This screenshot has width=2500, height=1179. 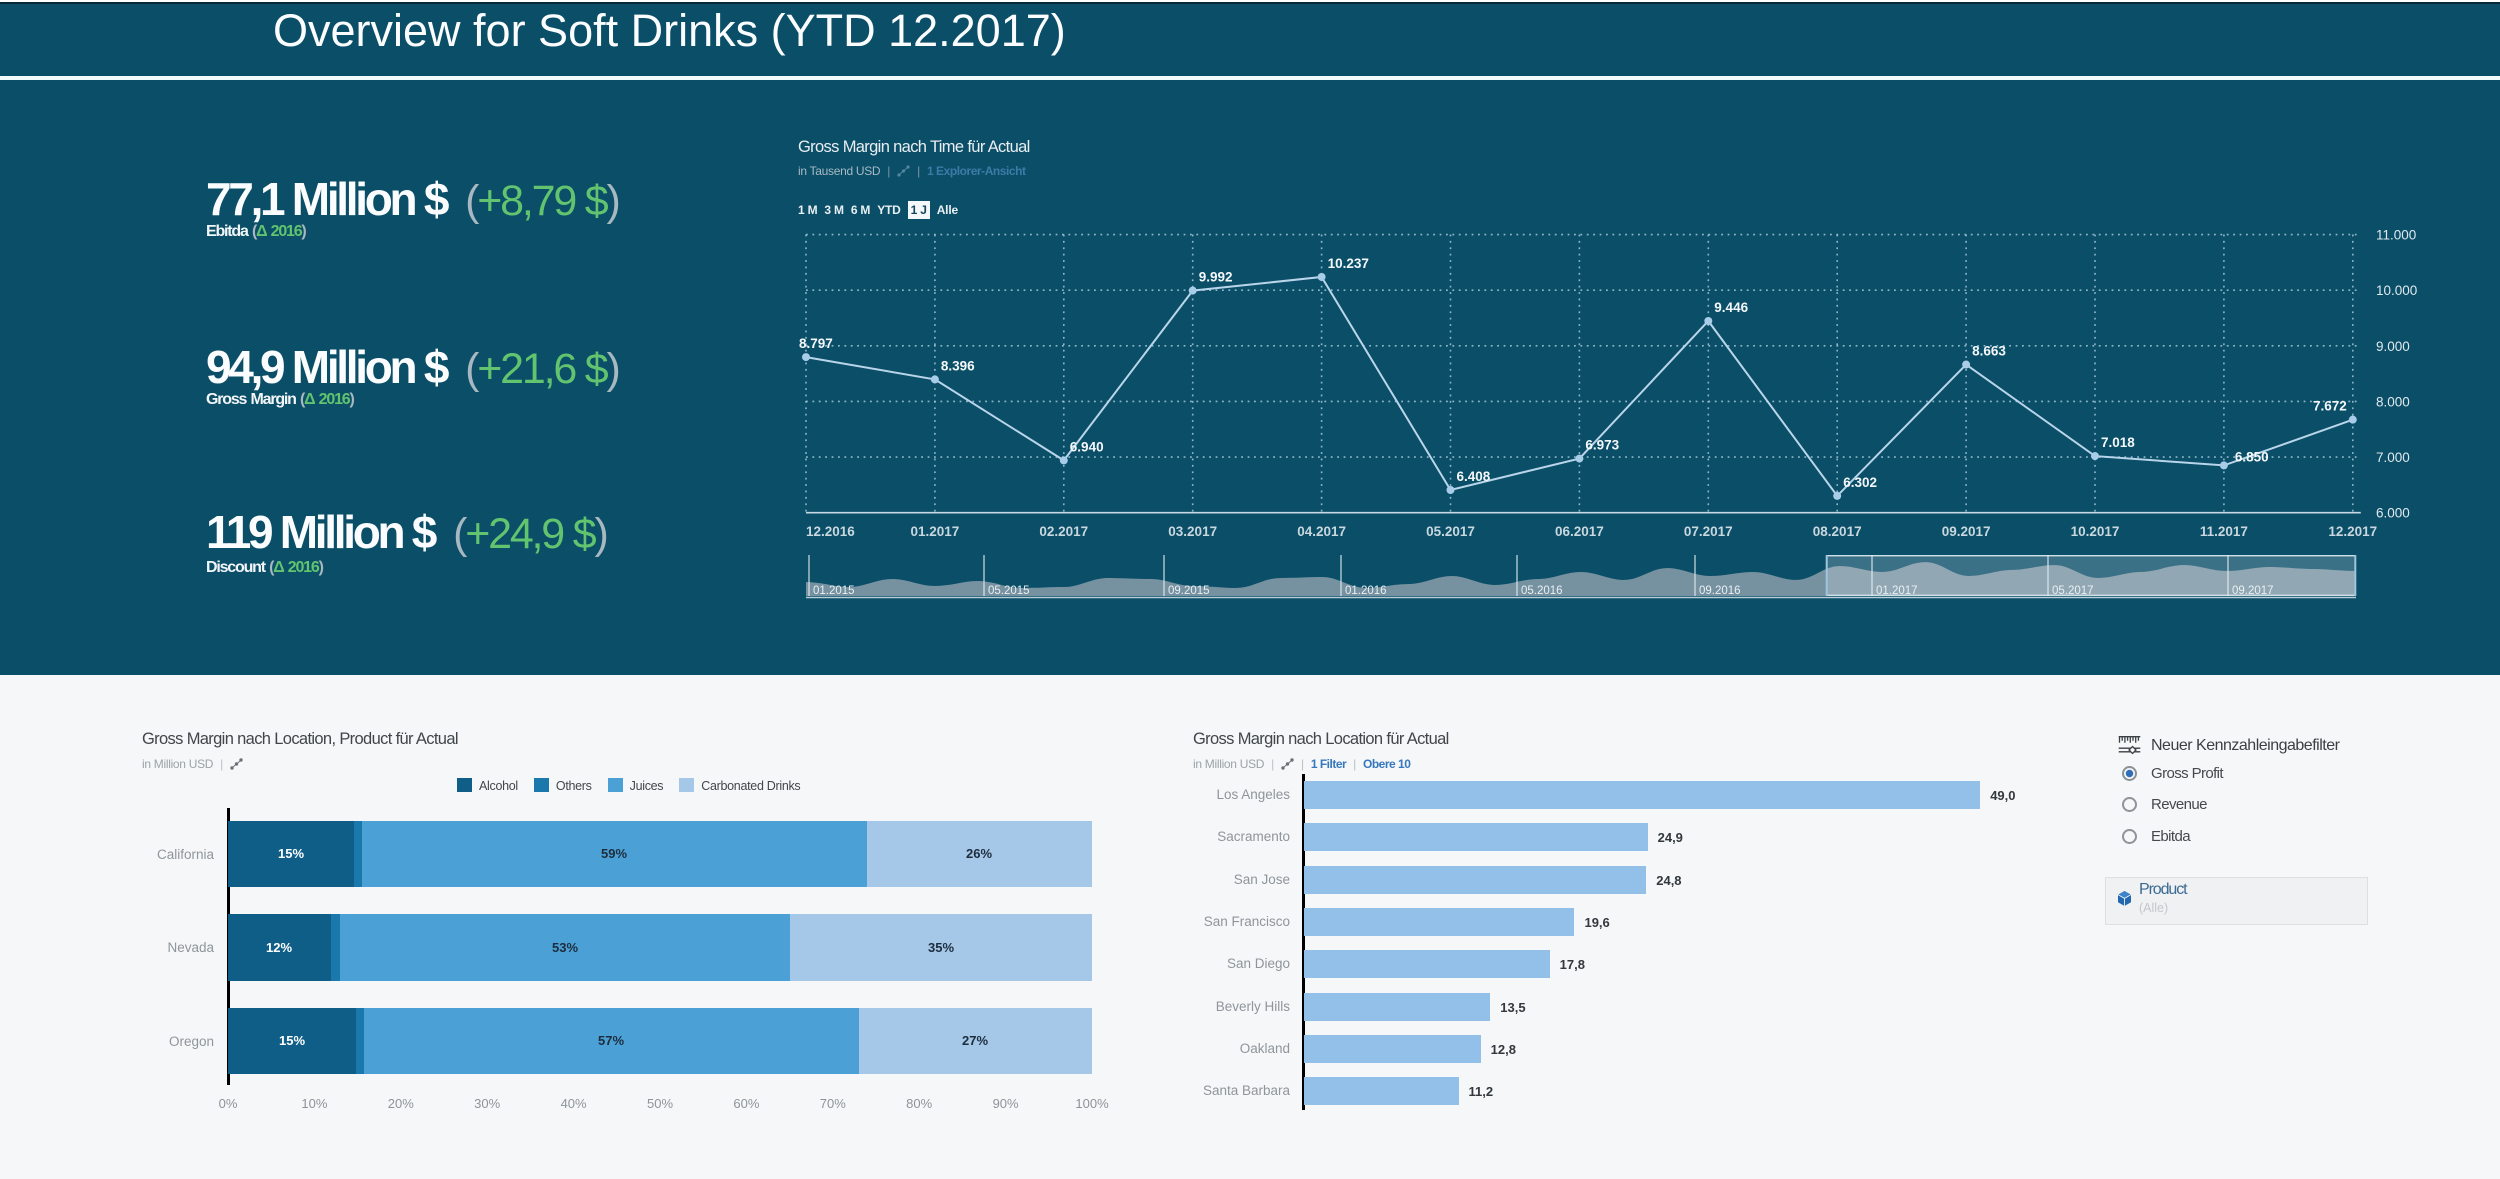 What do you see at coordinates (2252, 456) in the screenshot?
I see `svg-text: 6.850` at bounding box center [2252, 456].